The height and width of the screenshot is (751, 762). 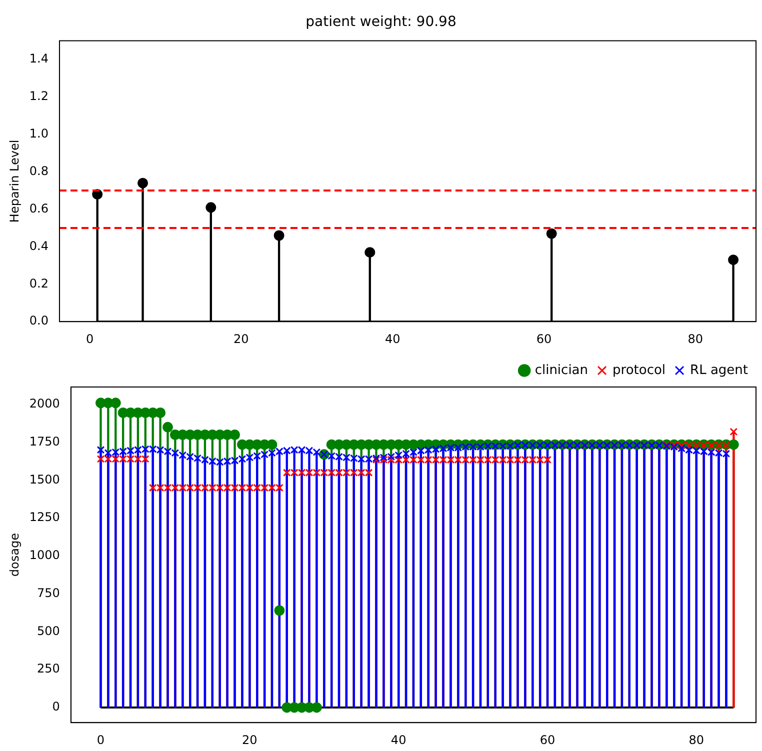 What do you see at coordinates (38, 321) in the screenshot?
I see `y-tick-label: 0.0` at bounding box center [38, 321].